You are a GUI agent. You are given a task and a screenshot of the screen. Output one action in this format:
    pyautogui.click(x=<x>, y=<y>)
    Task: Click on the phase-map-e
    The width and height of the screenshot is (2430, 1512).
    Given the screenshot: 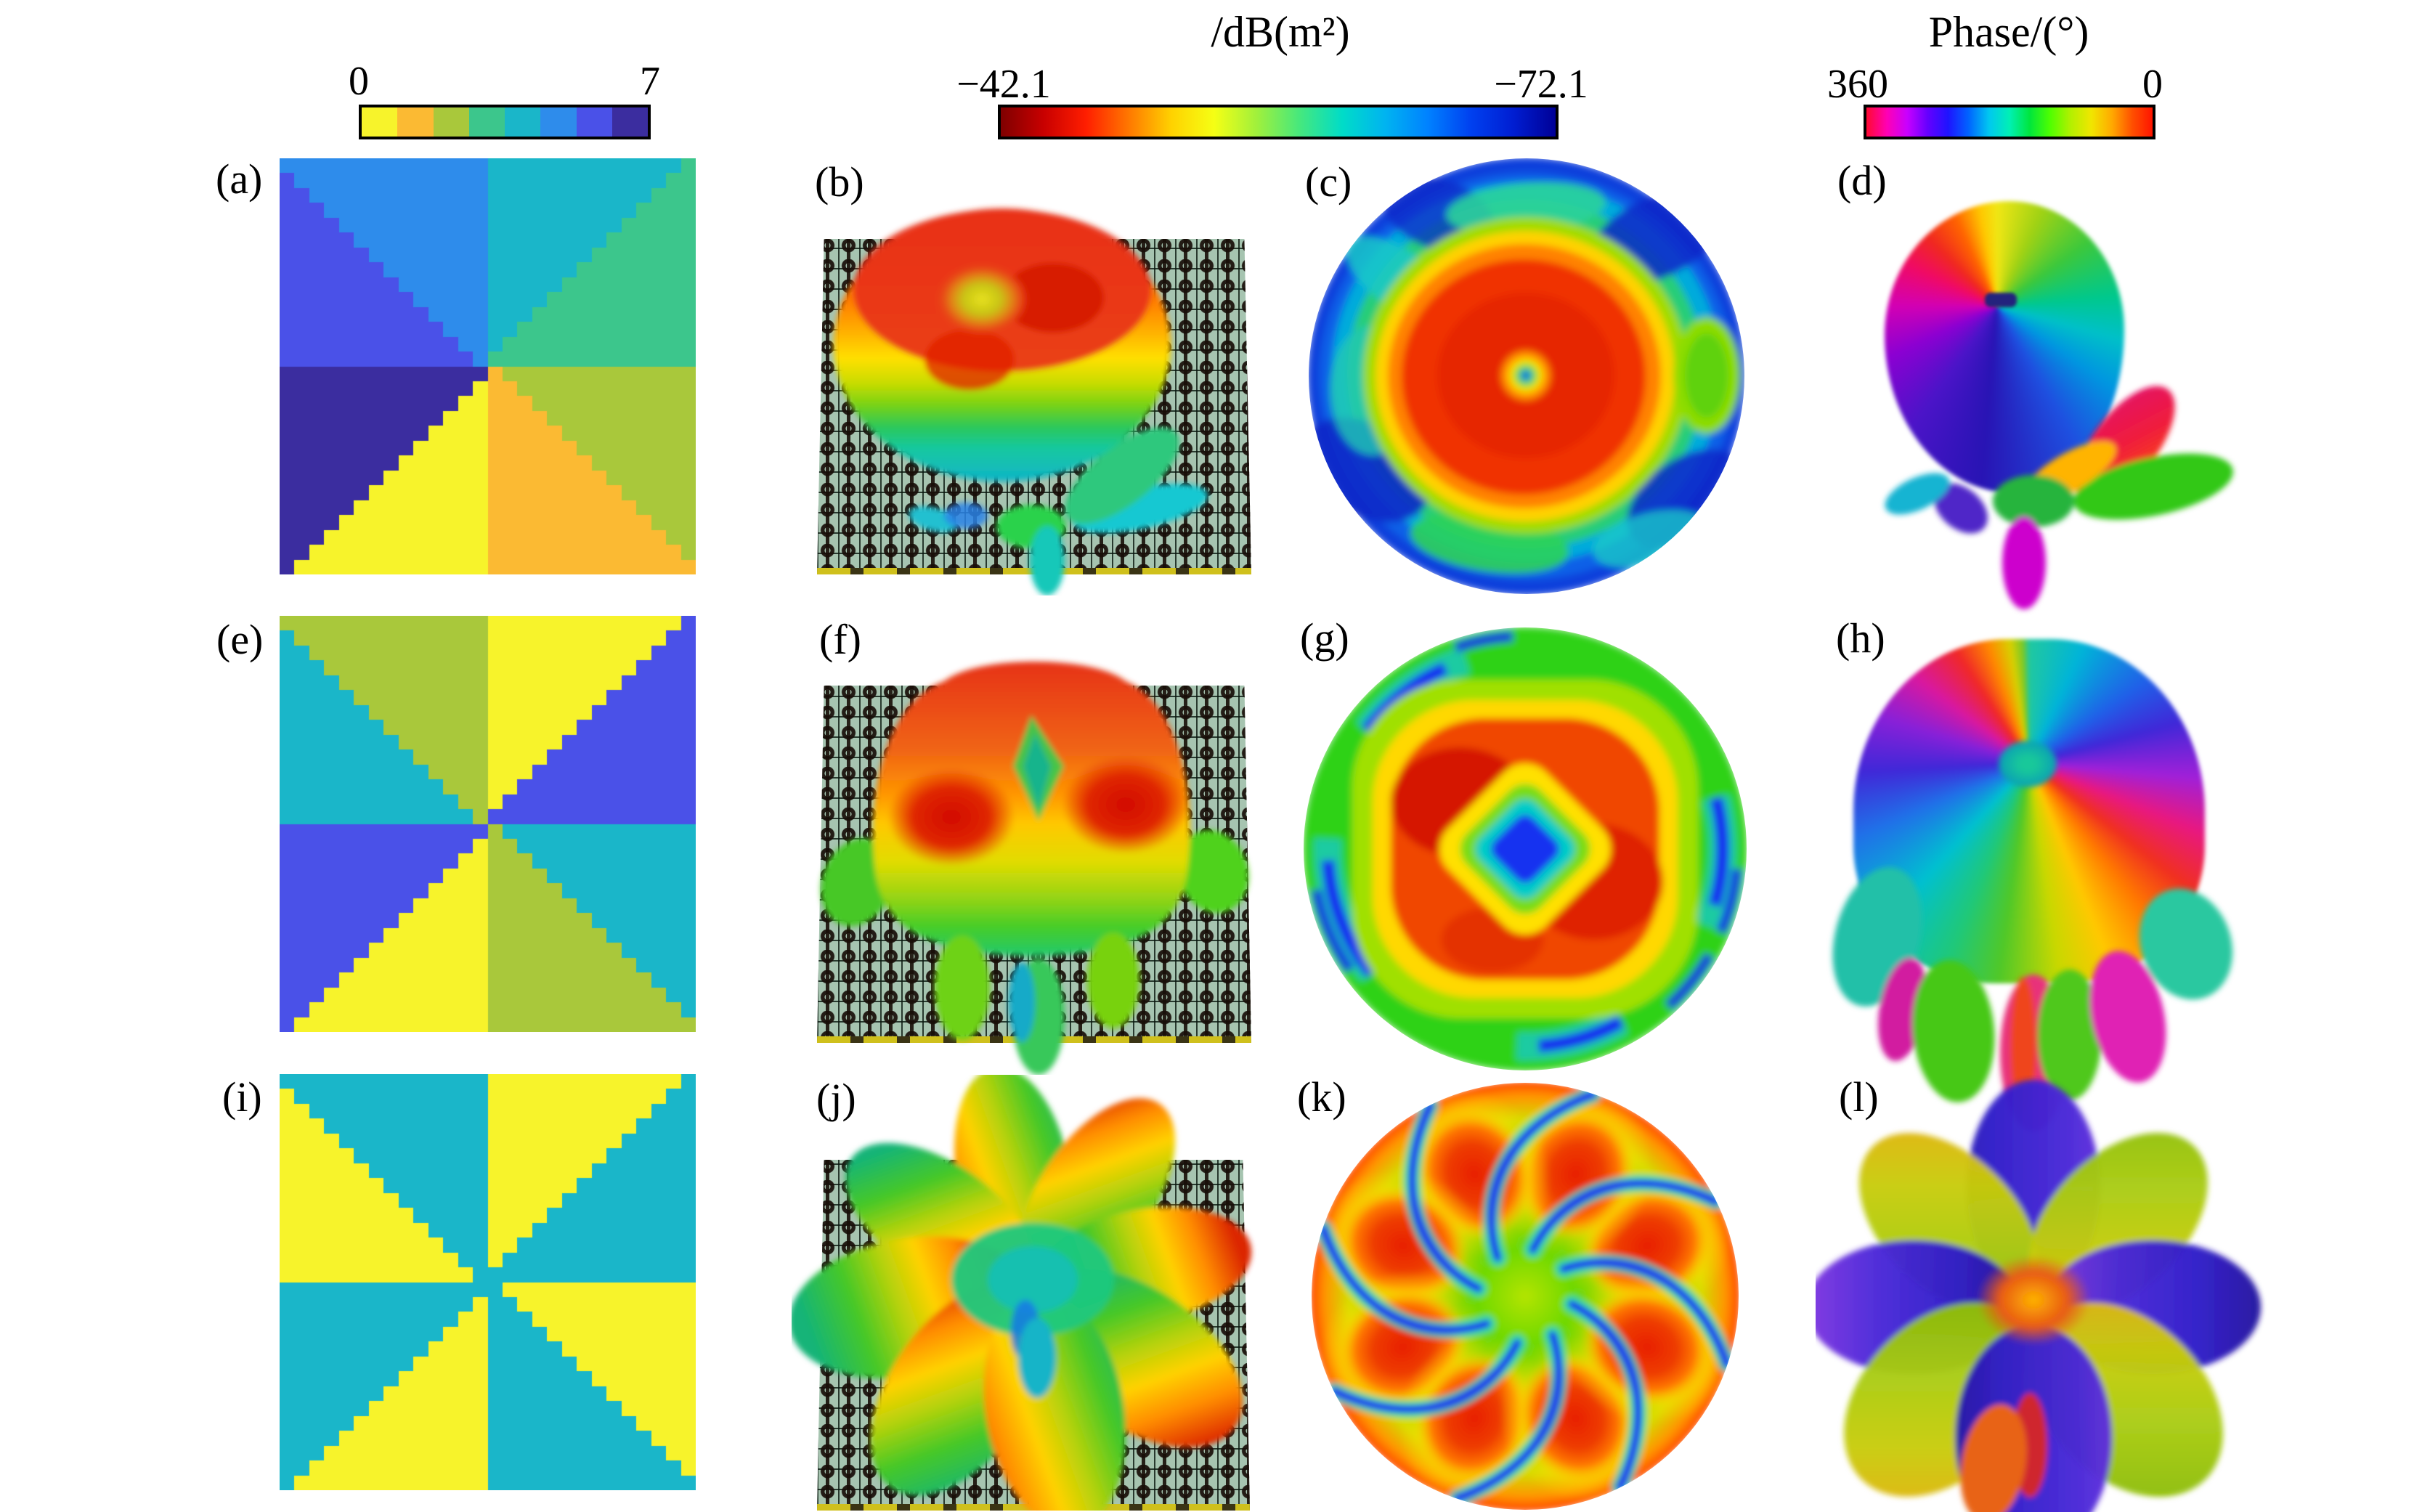 What is the action you would take?
    pyautogui.click(x=488, y=824)
    